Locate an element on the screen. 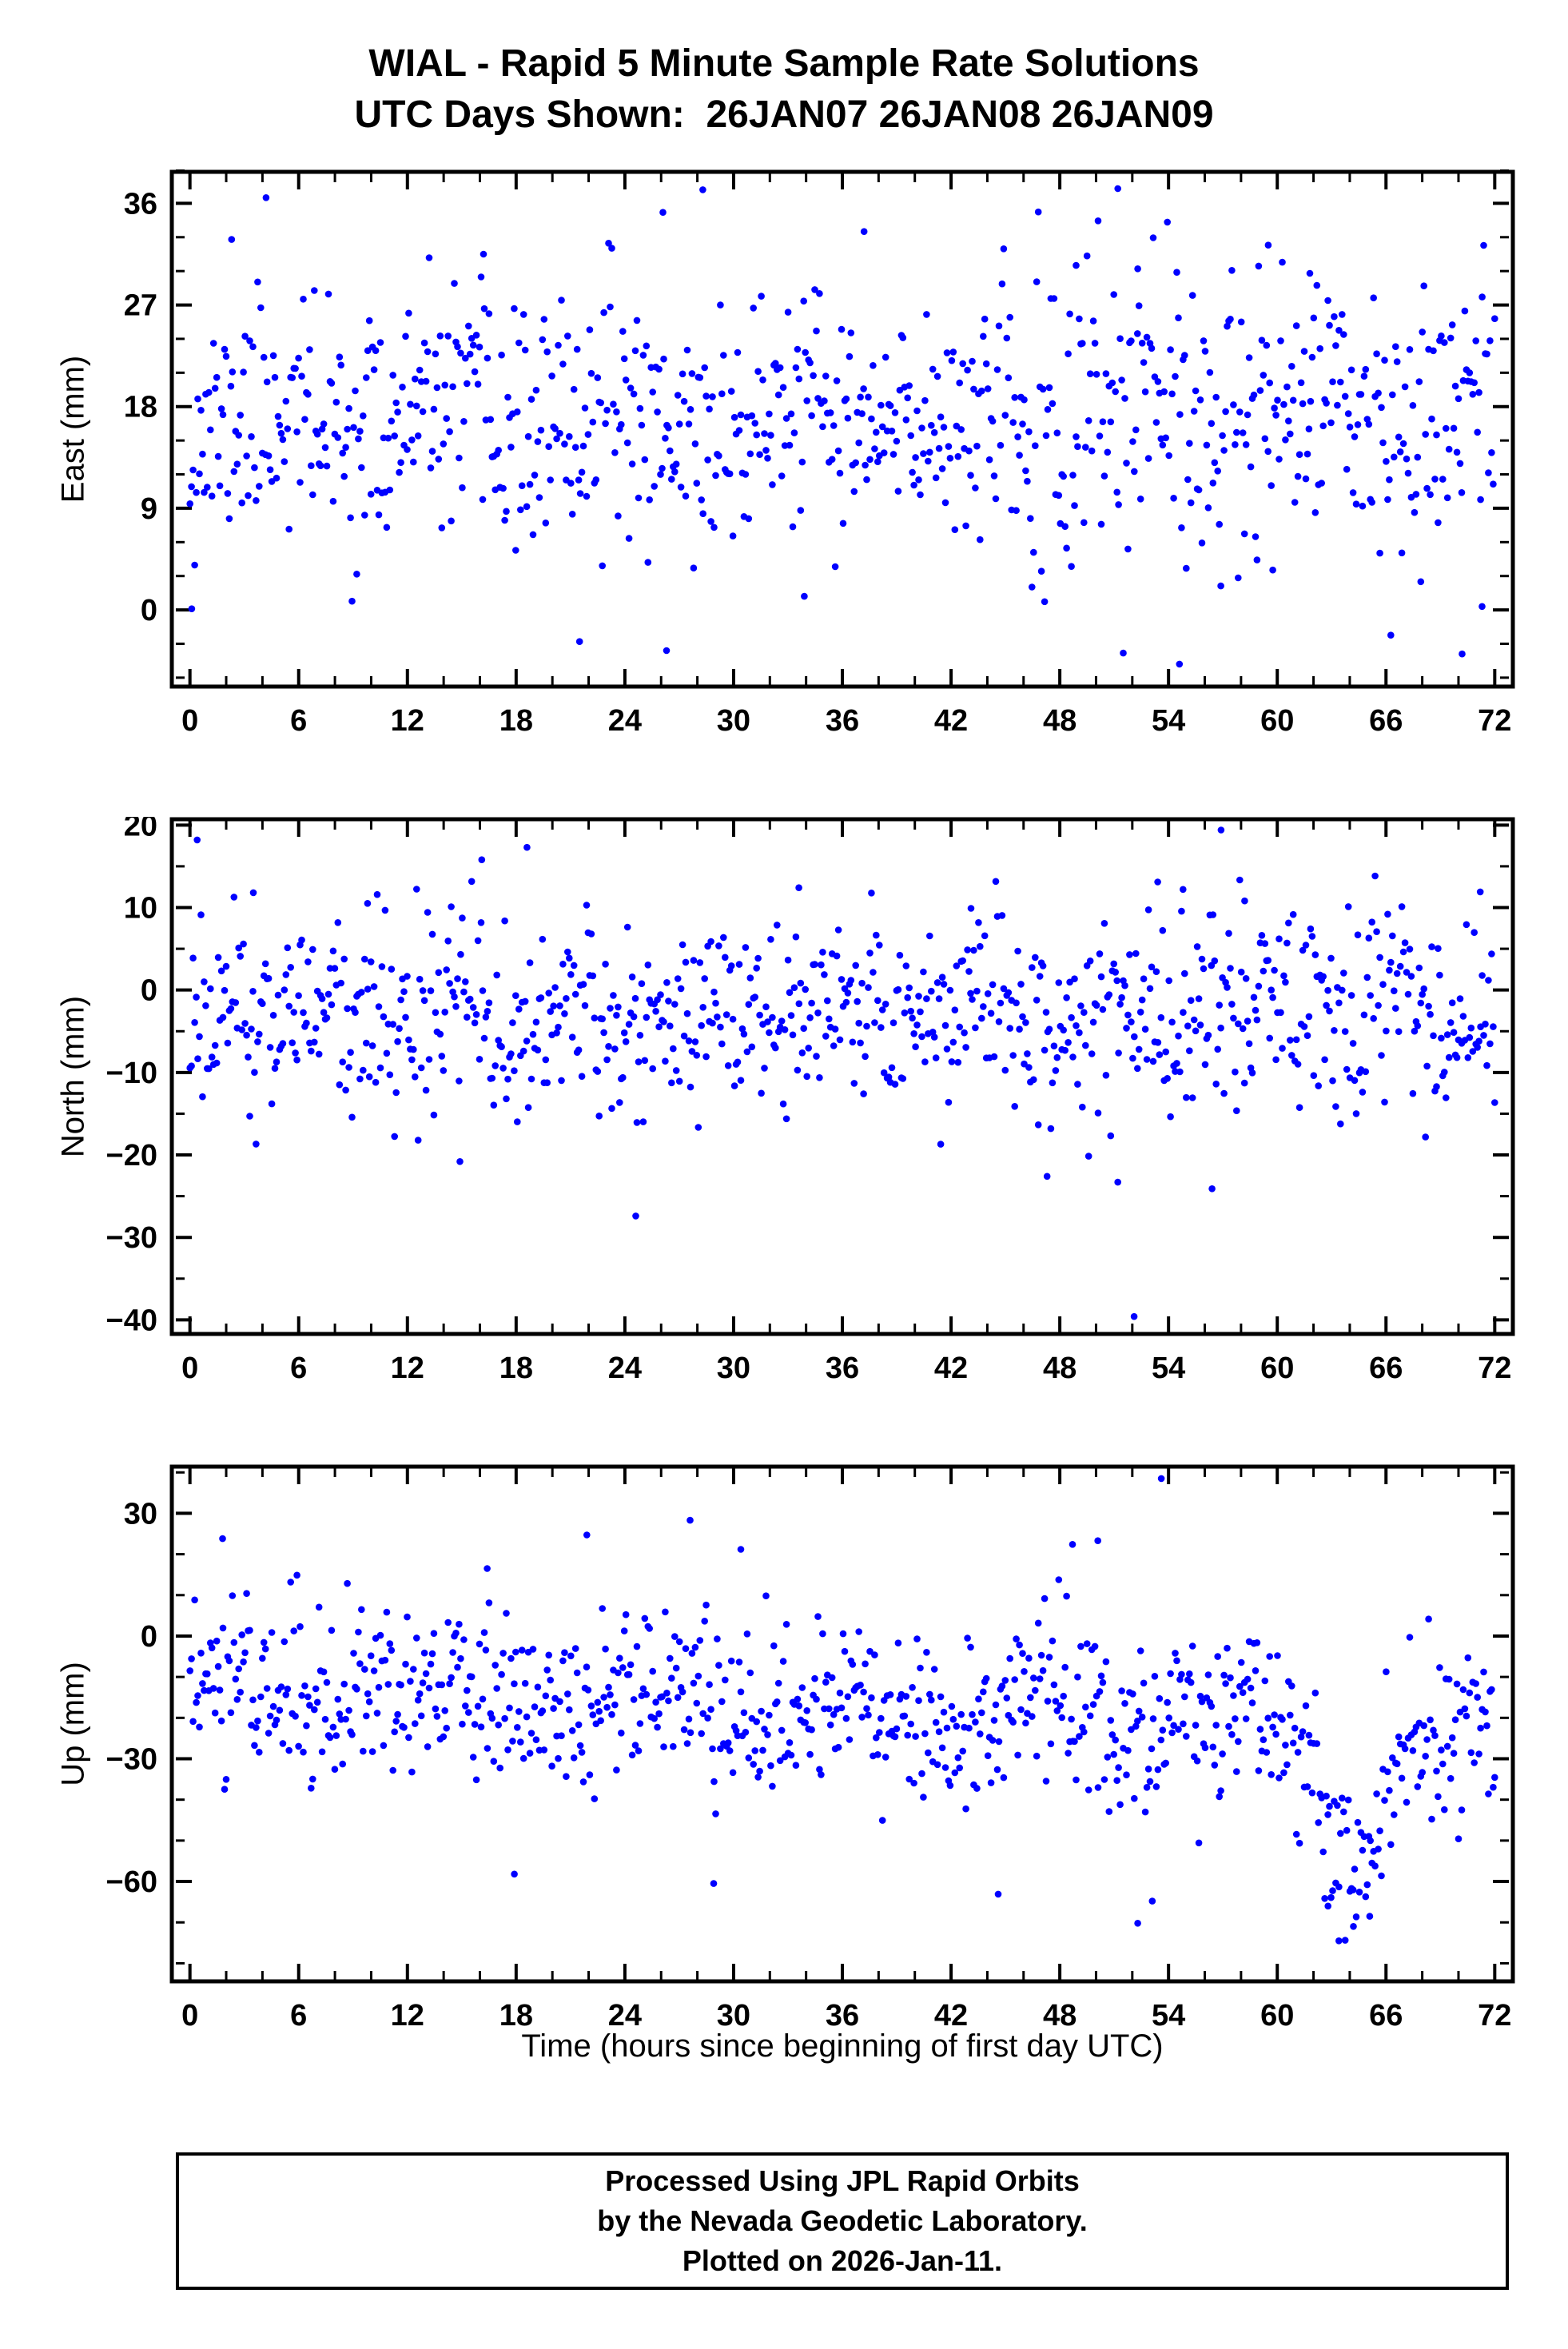 The height and width of the screenshot is (2349, 1568). footer-line3: Plotted on 2026-Jan-11. is located at coordinates (842, 2260).